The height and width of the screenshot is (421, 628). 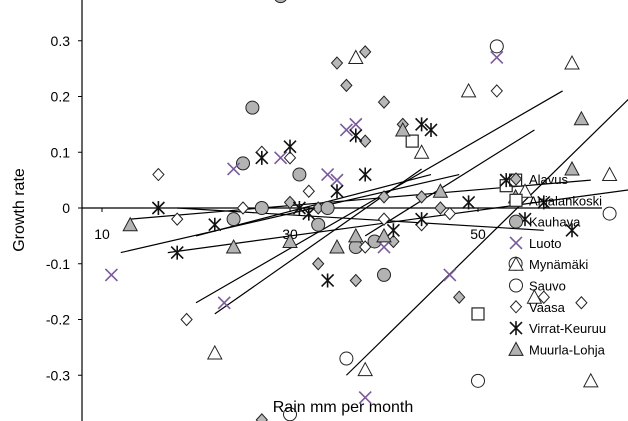 I want to click on legend-label: Virrat-Keuruu, so click(x=567, y=328).